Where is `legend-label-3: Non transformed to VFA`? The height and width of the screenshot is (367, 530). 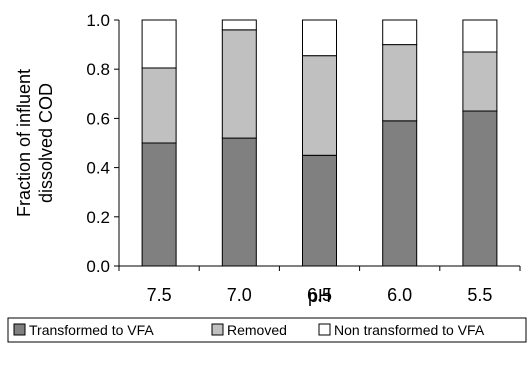 legend-label-3: Non transformed to VFA is located at coordinates (409, 330).